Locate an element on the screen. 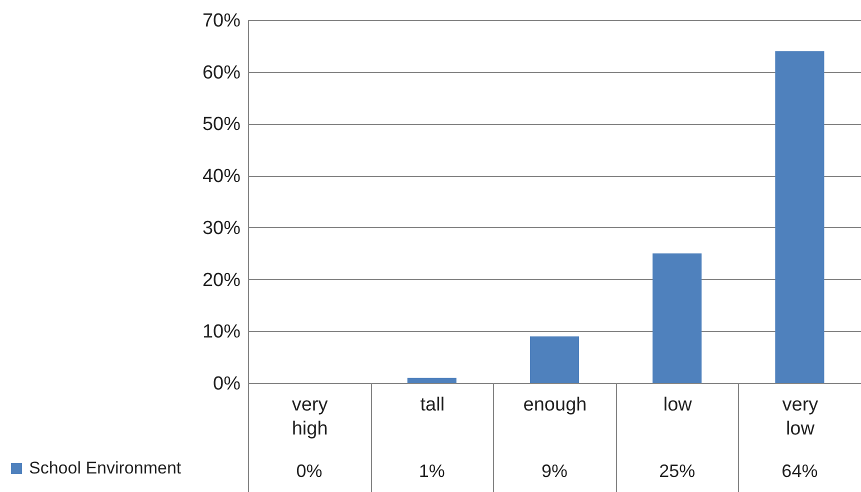 The height and width of the screenshot is (492, 861). data-label: 0% is located at coordinates (309, 471).